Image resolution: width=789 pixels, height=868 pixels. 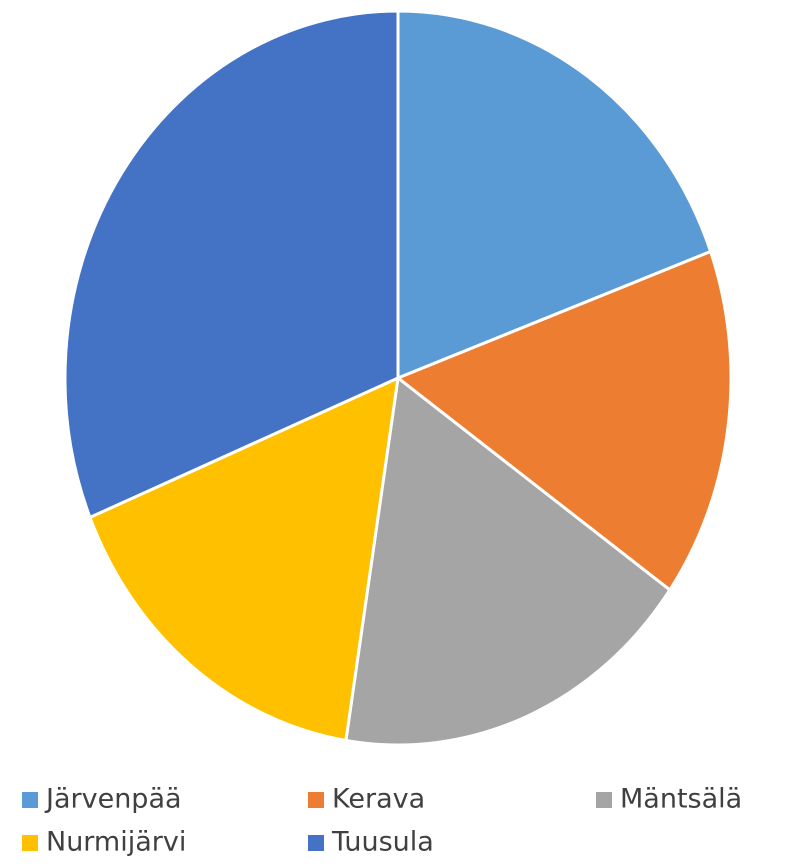 What do you see at coordinates (116, 842) in the screenshot?
I see `legend-label: Nurmijärvi` at bounding box center [116, 842].